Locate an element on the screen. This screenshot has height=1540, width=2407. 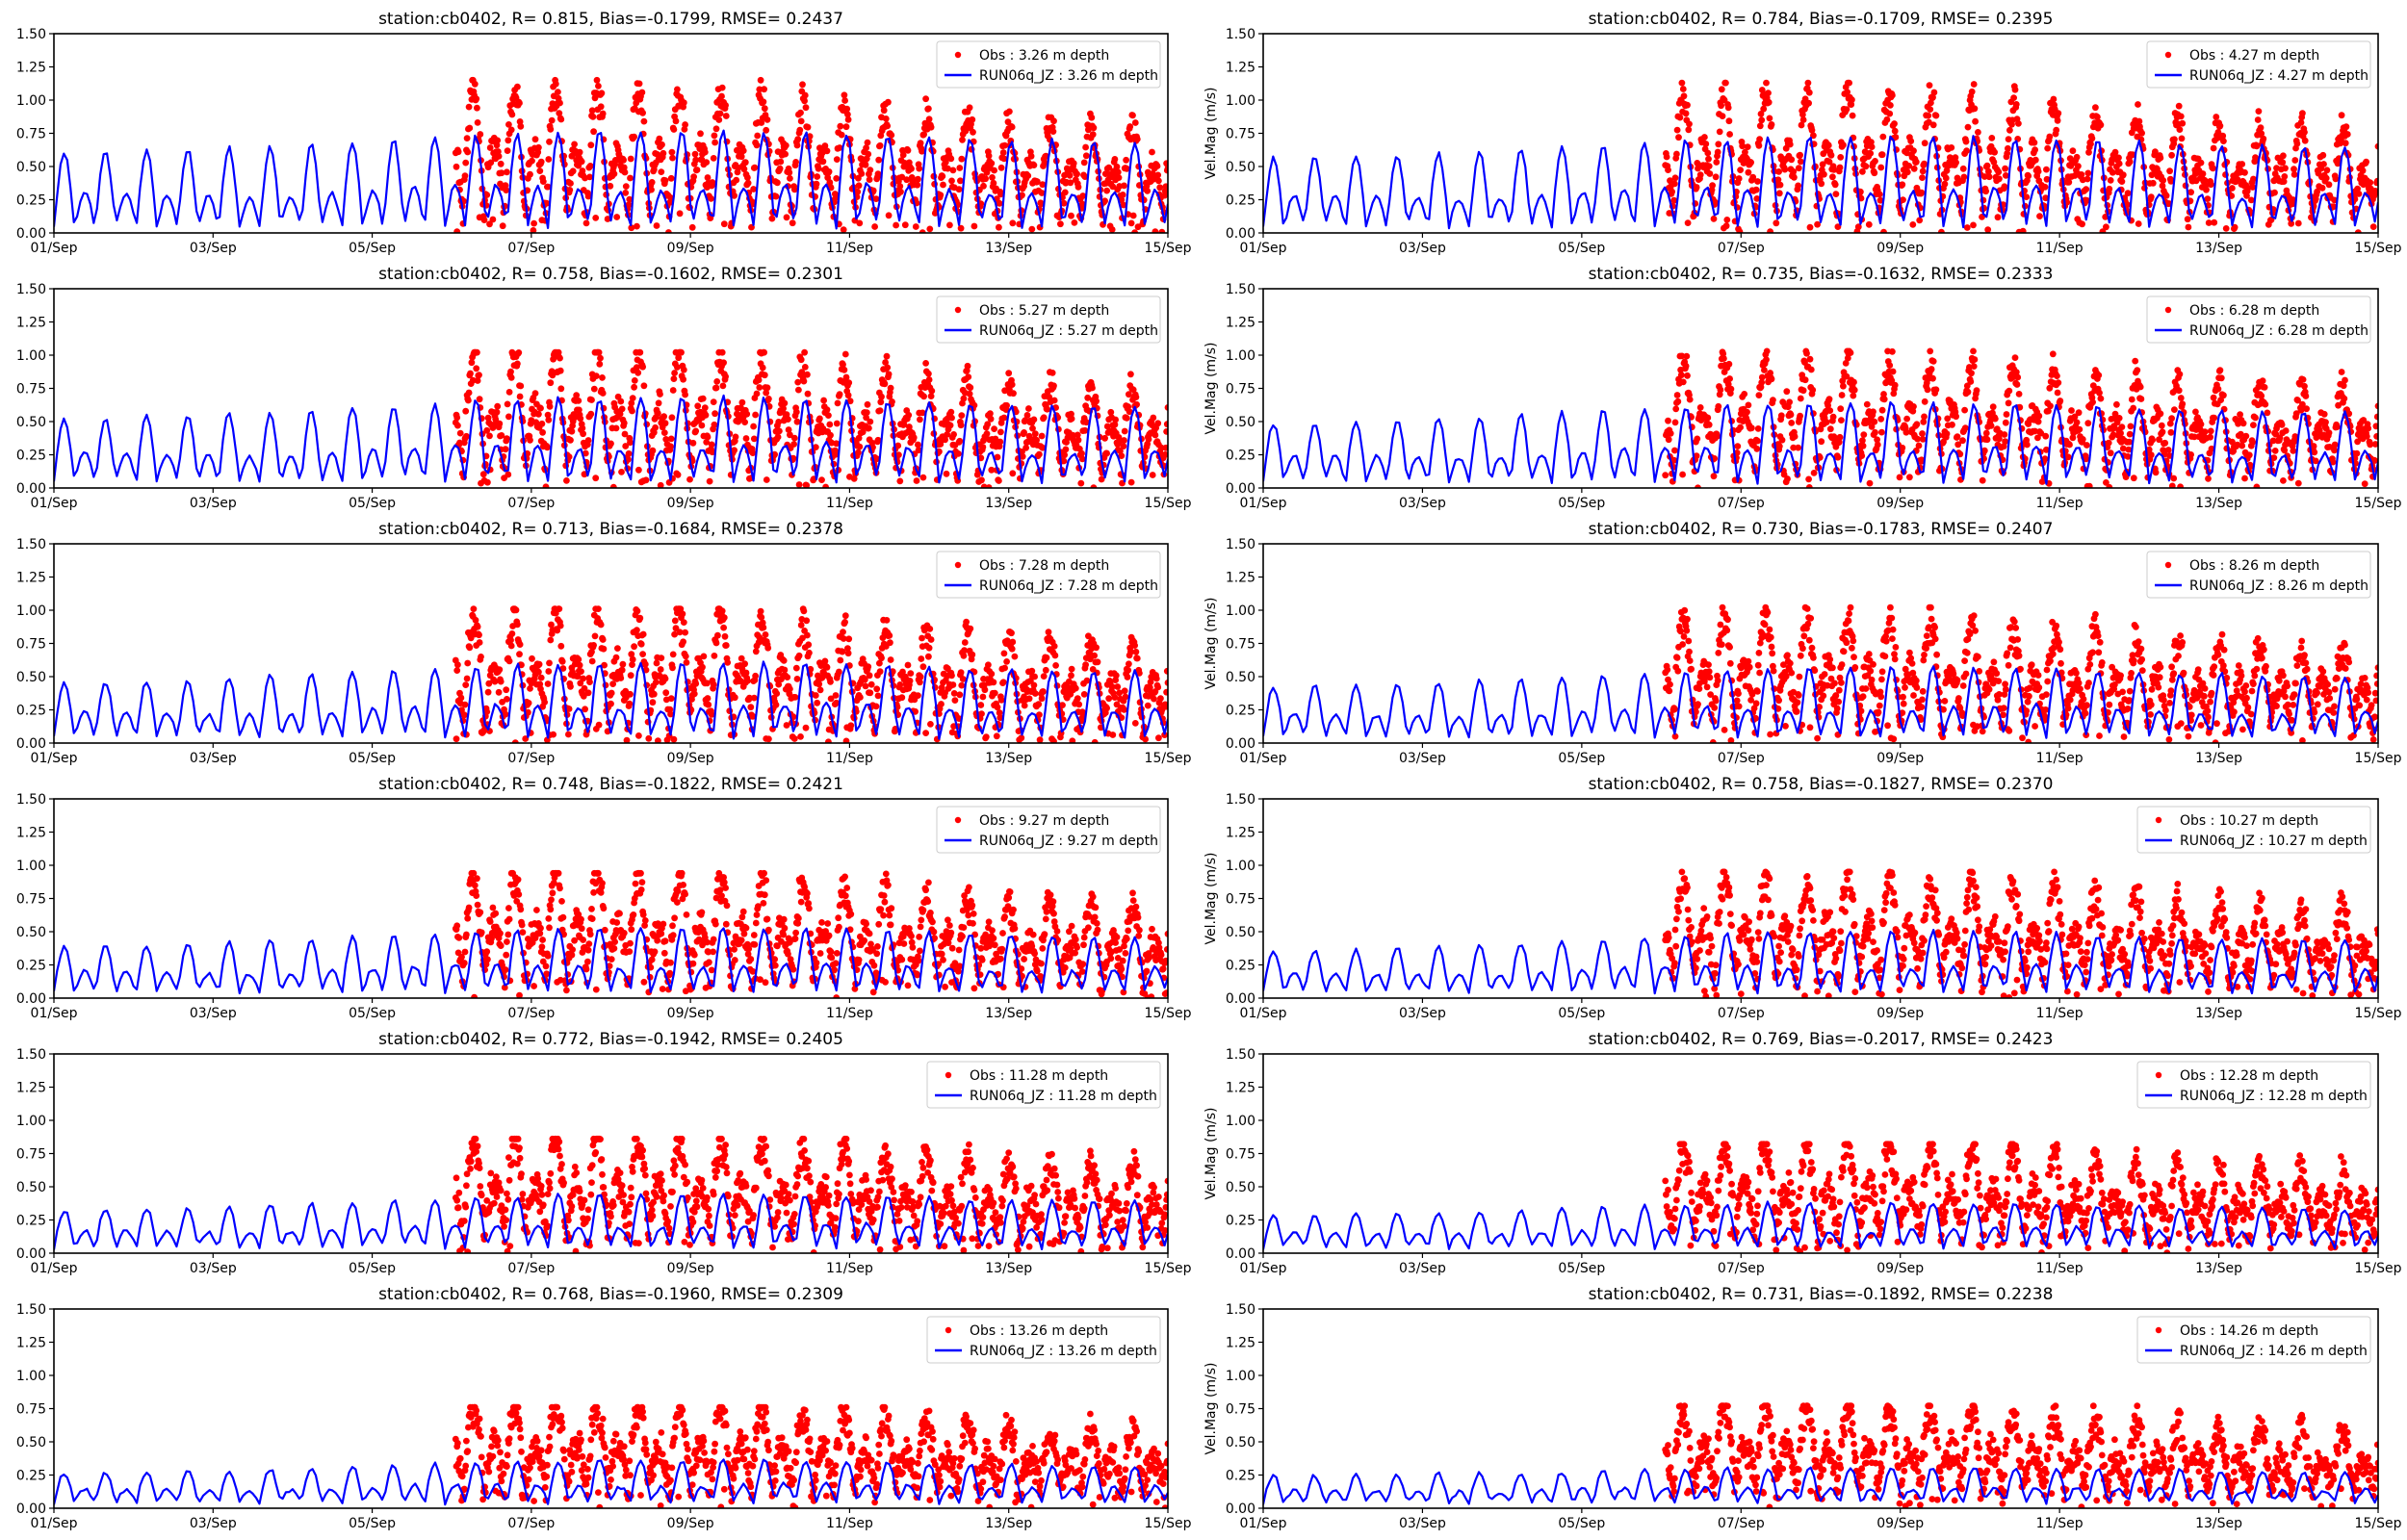
x-tick-label: 15/Sep is located at coordinates (2378, 503).